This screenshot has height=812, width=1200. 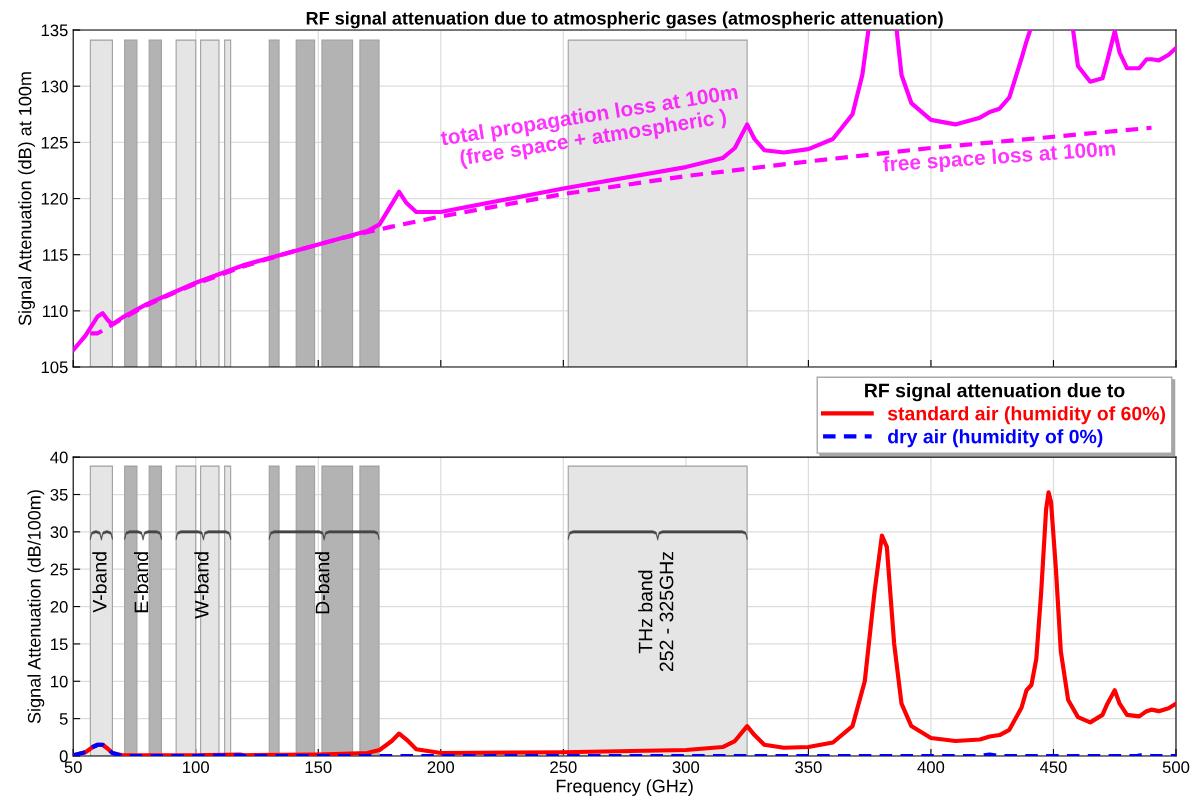 What do you see at coordinates (1053, 767) in the screenshot?
I see `x-tick-label: 450` at bounding box center [1053, 767].